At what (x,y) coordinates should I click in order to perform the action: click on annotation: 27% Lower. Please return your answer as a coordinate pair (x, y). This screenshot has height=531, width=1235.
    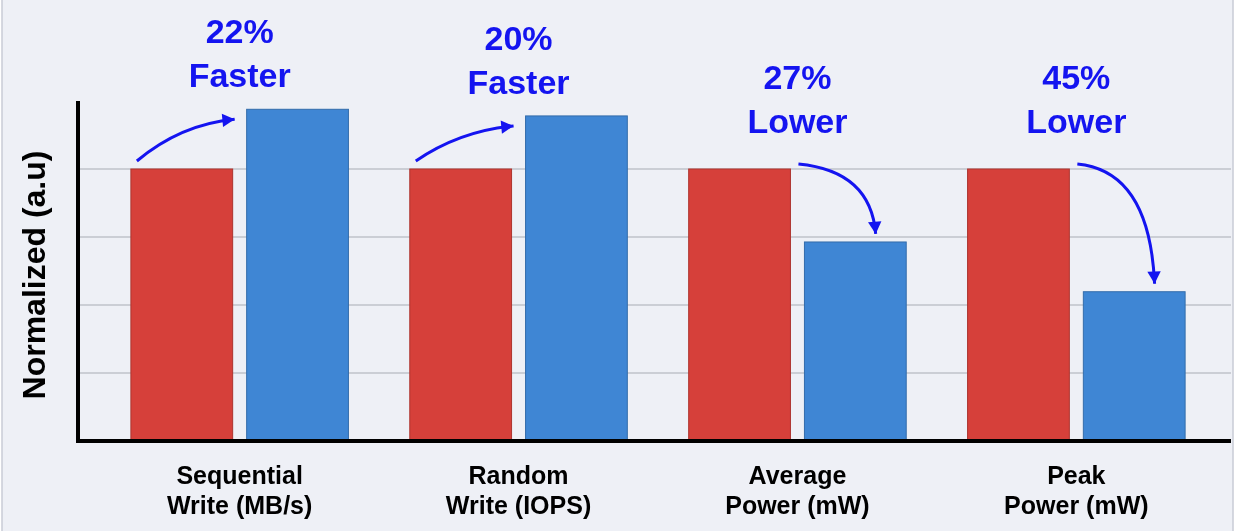
    Looking at the image, I should click on (797, 99).